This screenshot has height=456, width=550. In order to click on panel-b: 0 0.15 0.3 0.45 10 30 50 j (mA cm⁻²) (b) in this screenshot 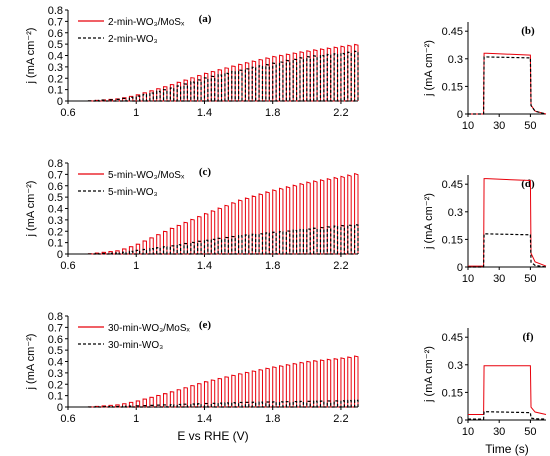, I will do `click(485, 77)`.